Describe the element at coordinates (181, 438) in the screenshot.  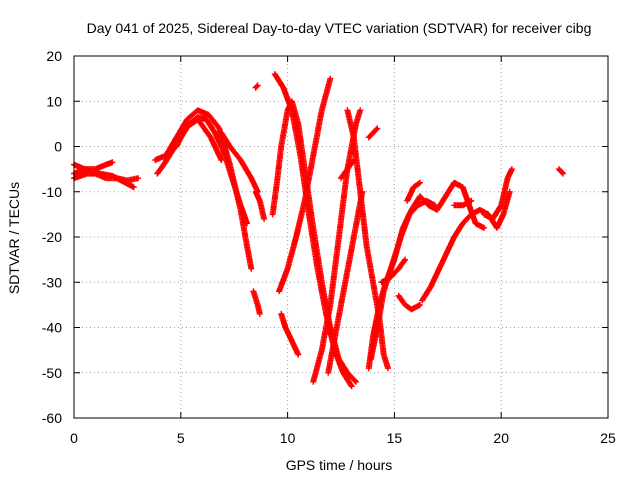
I see `x-tick-label: 5` at that location.